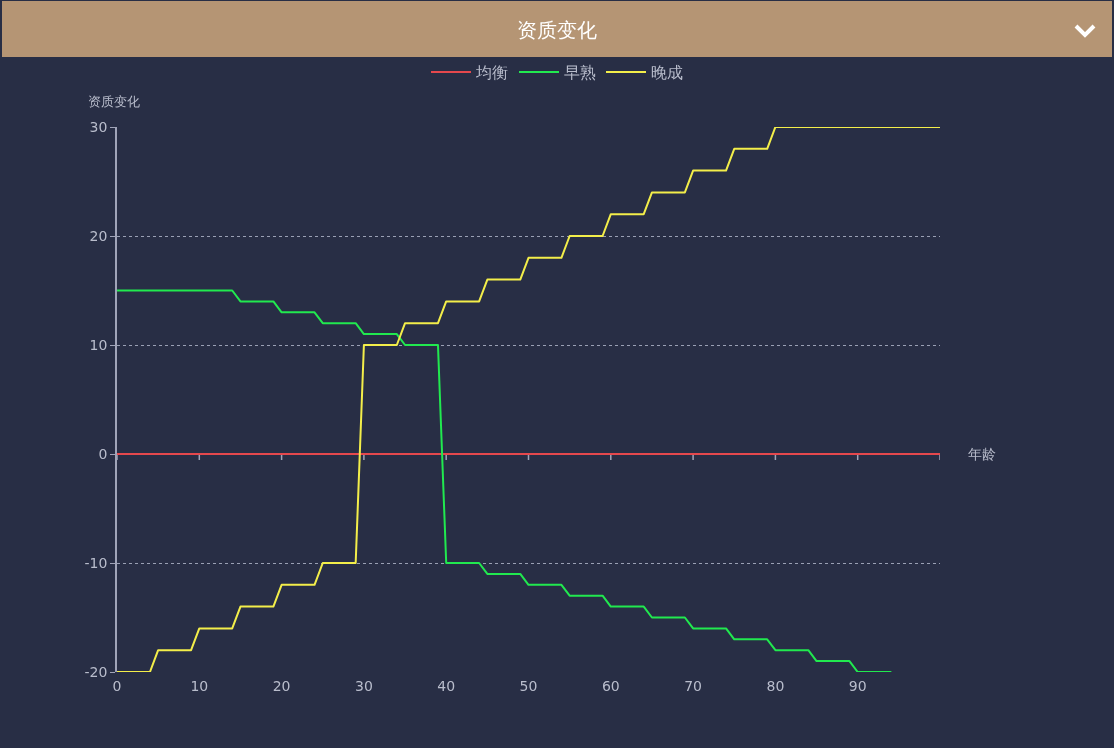 This screenshot has width=1114, height=748. What do you see at coordinates (98, 344) in the screenshot?
I see `y-tick-label: 10` at bounding box center [98, 344].